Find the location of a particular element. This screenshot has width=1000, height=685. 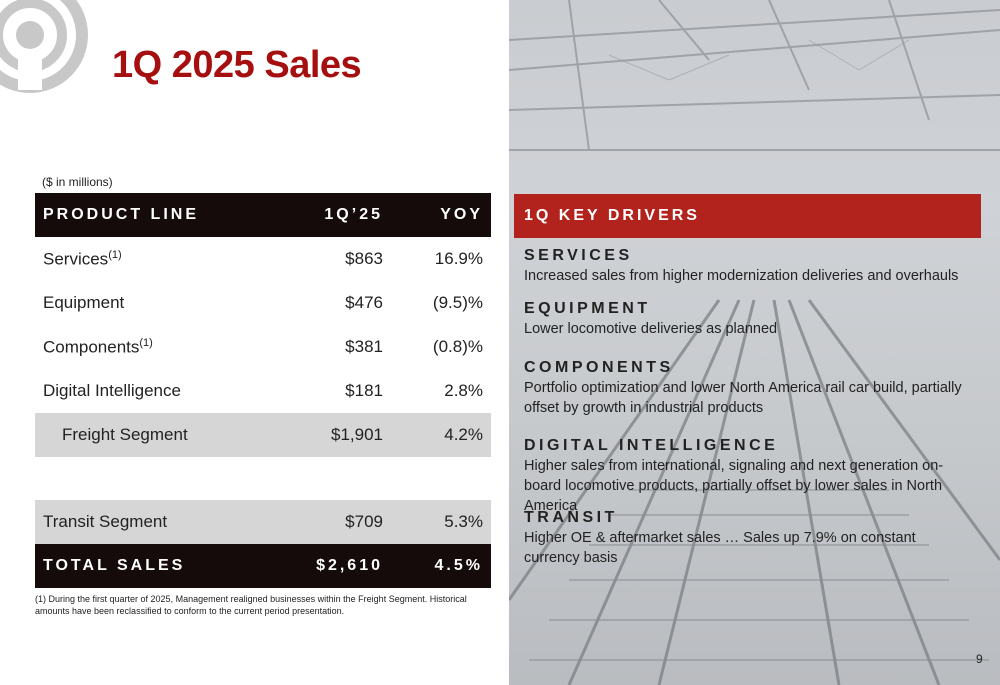

driver-title: TRANSIT is located at coordinates (571, 517).